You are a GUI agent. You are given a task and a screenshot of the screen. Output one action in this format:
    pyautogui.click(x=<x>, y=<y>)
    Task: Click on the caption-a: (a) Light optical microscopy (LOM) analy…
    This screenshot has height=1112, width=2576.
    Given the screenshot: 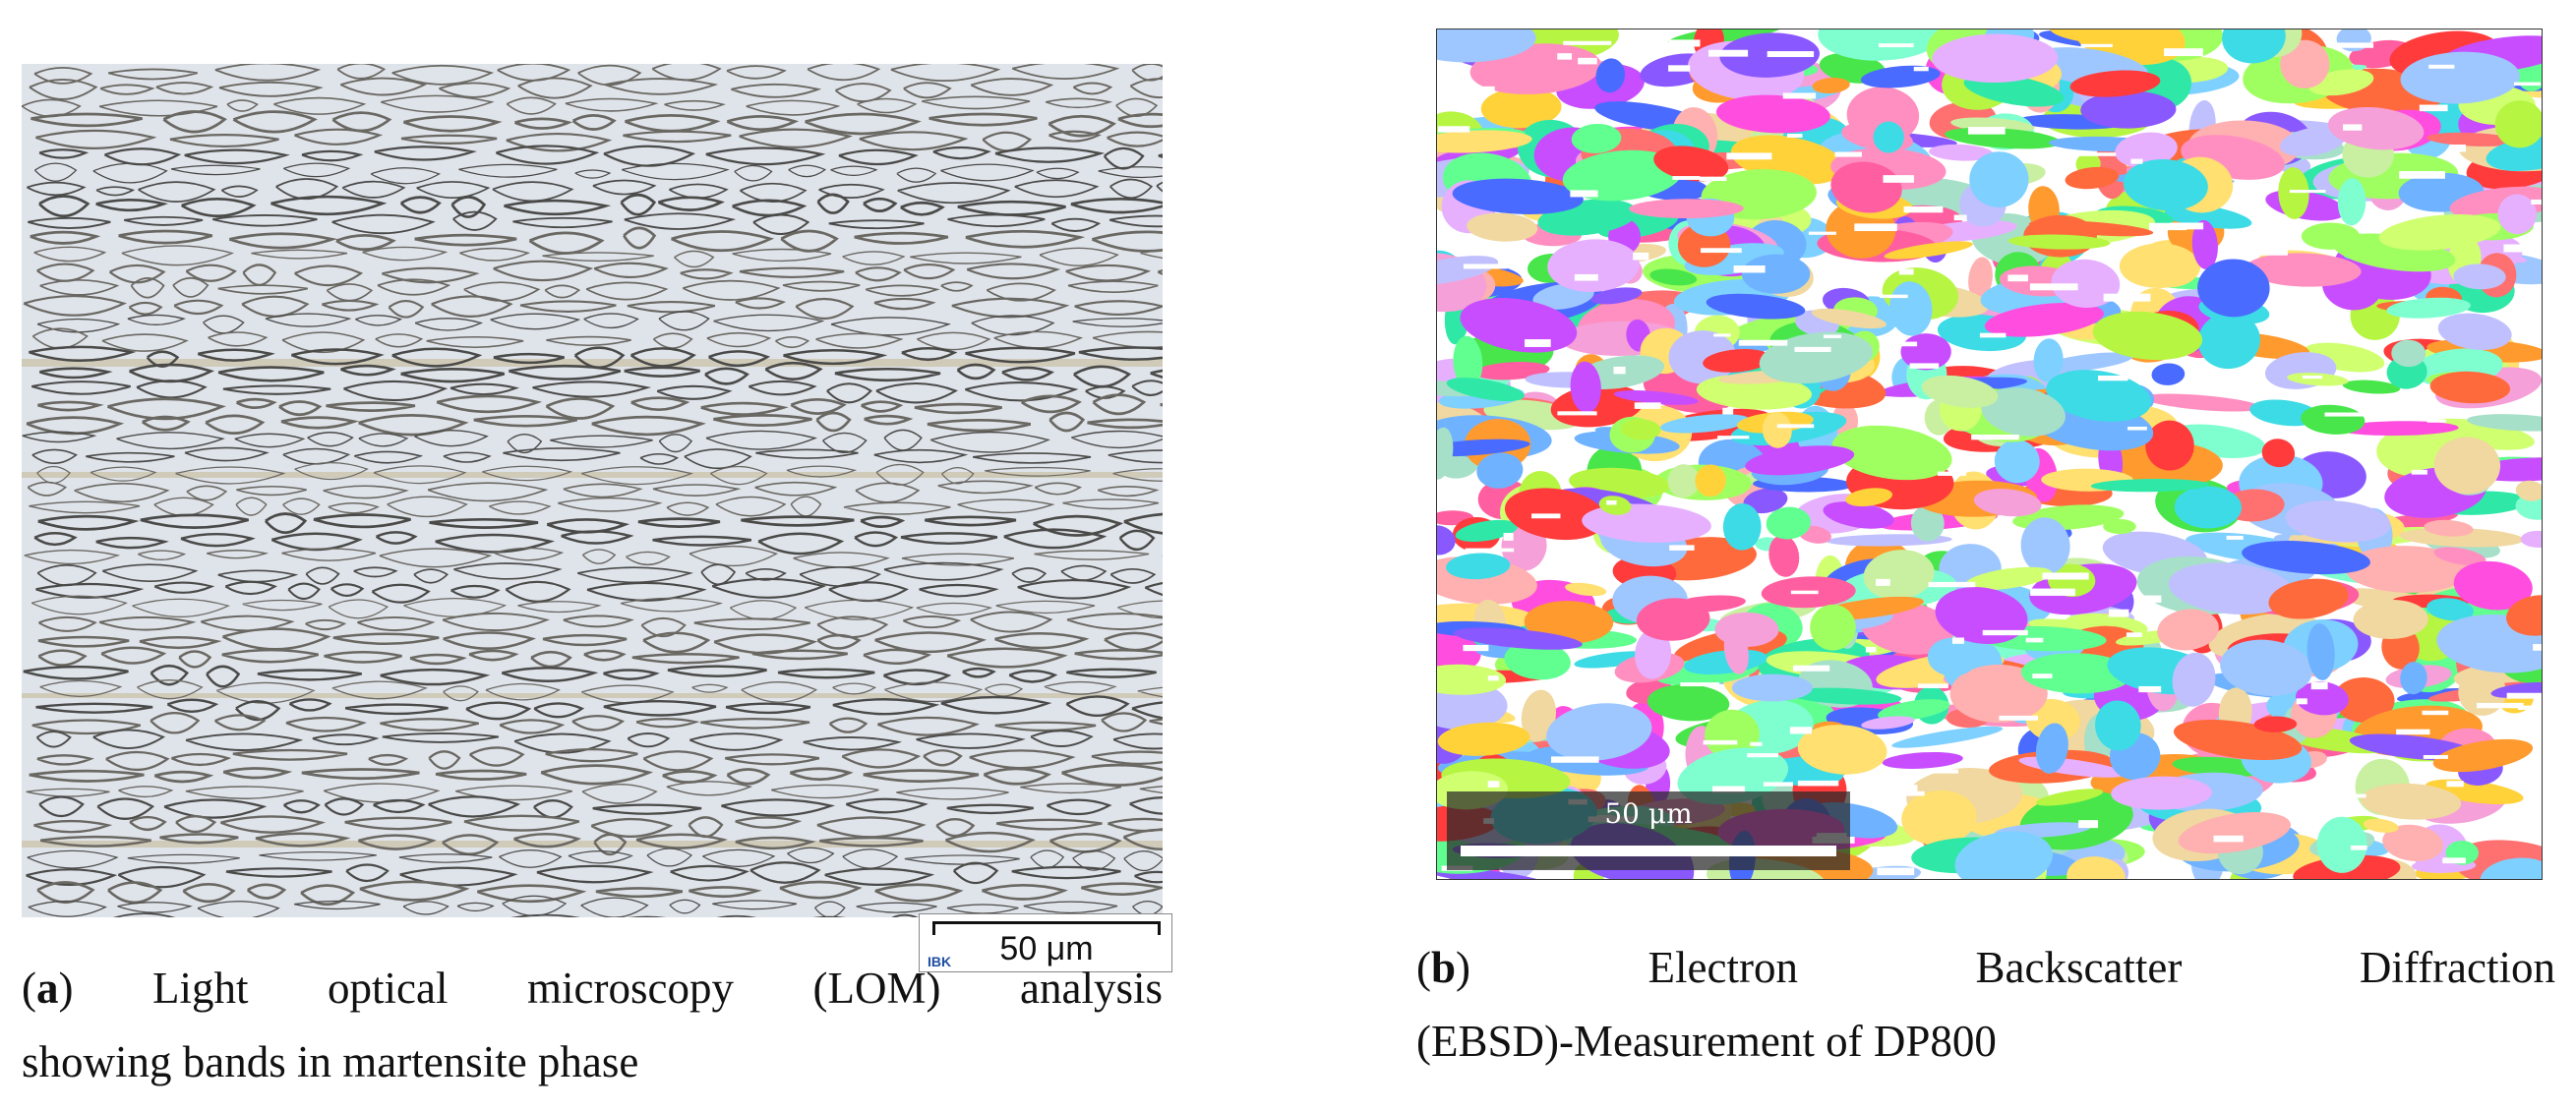 What is the action you would take?
    pyautogui.click(x=592, y=1025)
    